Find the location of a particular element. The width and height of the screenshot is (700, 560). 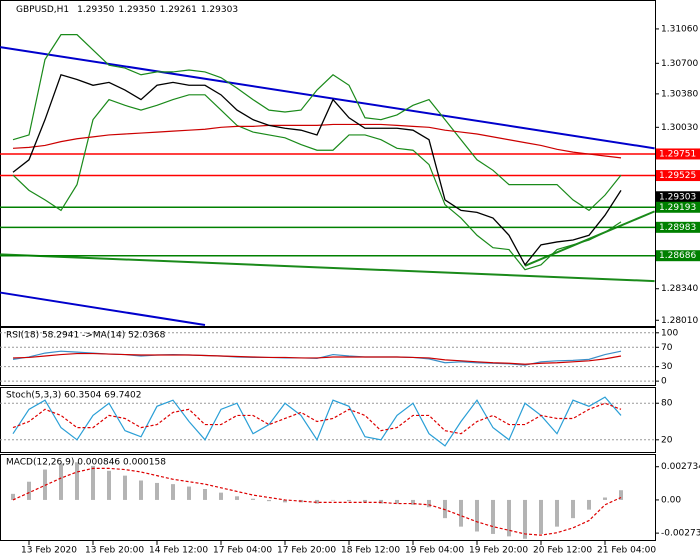

y-tick-label: 1.28340 is located at coordinates (679, 289).